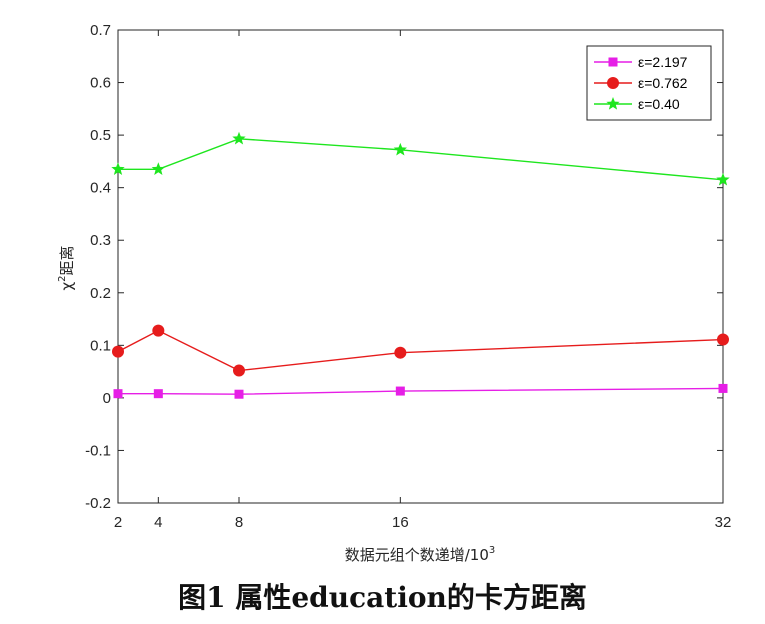 The width and height of the screenshot is (765, 624). Describe the element at coordinates (637, 104) in the screenshot. I see `legend-item: ε=0.40` at that location.